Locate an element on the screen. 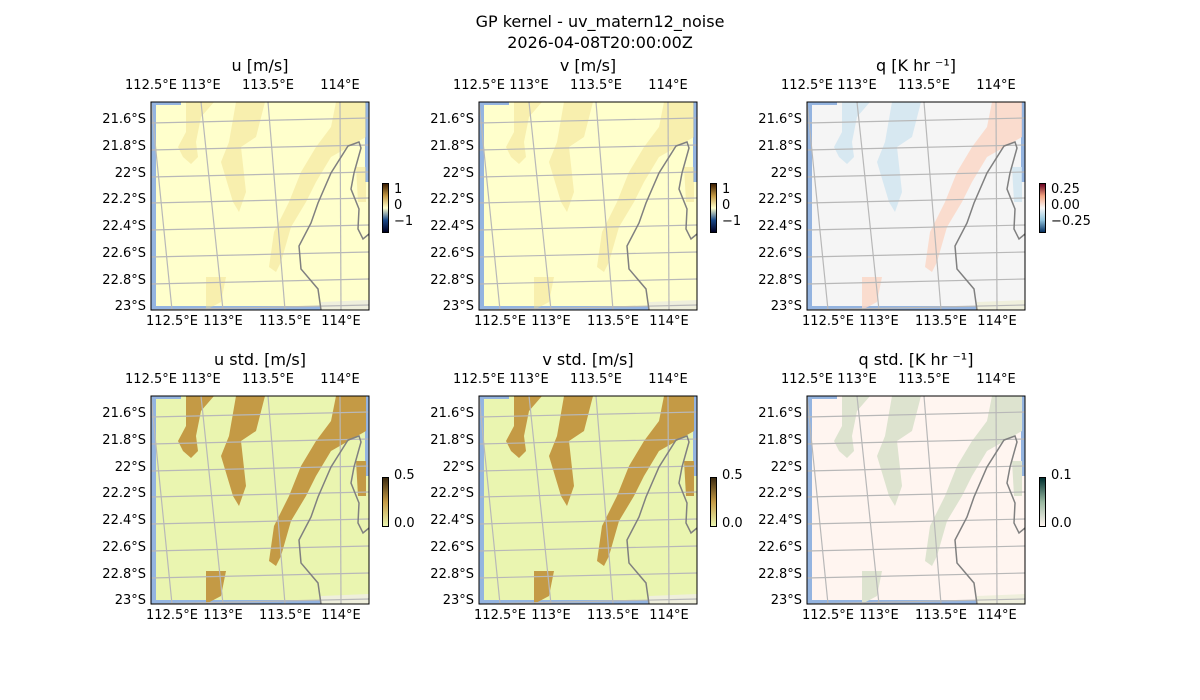 Image resolution: width=1200 pixels, height=700 pixels. map-background is located at coordinates (588, 206).